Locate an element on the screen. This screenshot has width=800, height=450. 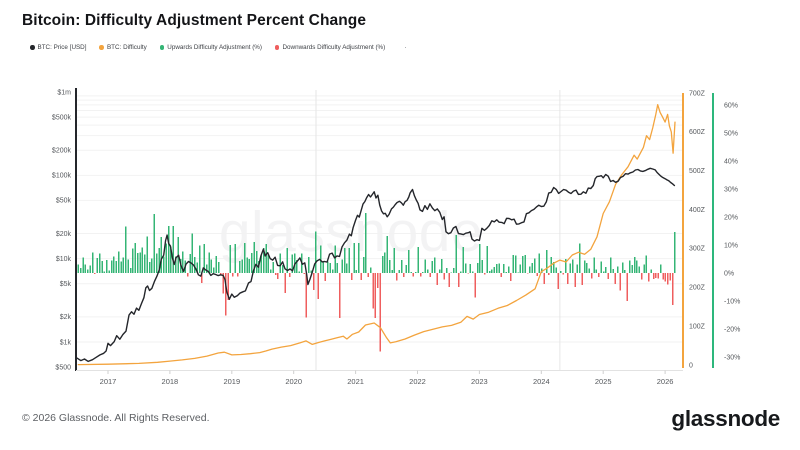
legend-item-1: BTC: Difficulty is located at coordinates (123, 47).